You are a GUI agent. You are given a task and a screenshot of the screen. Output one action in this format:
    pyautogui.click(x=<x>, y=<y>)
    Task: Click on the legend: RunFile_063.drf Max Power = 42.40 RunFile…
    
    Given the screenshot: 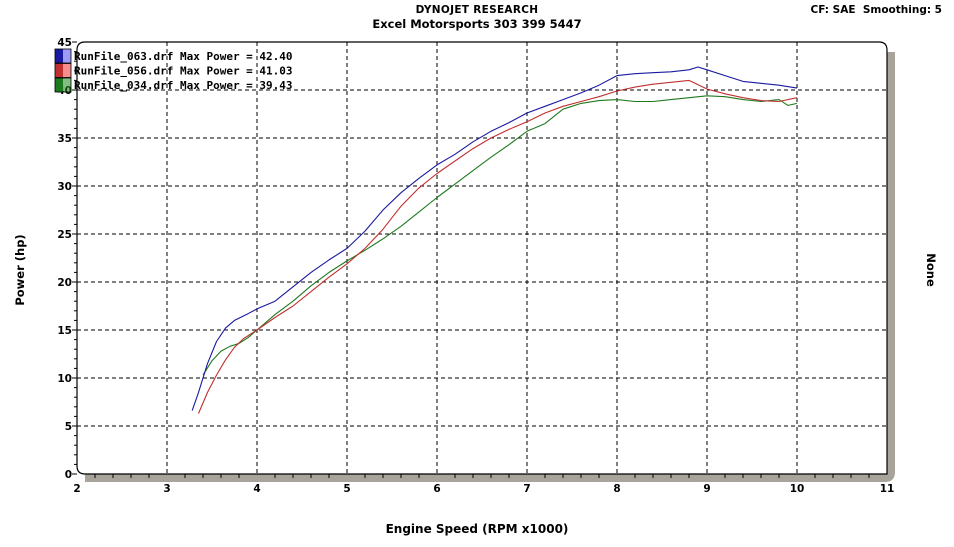 What is the action you would take?
    pyautogui.click(x=173, y=70)
    